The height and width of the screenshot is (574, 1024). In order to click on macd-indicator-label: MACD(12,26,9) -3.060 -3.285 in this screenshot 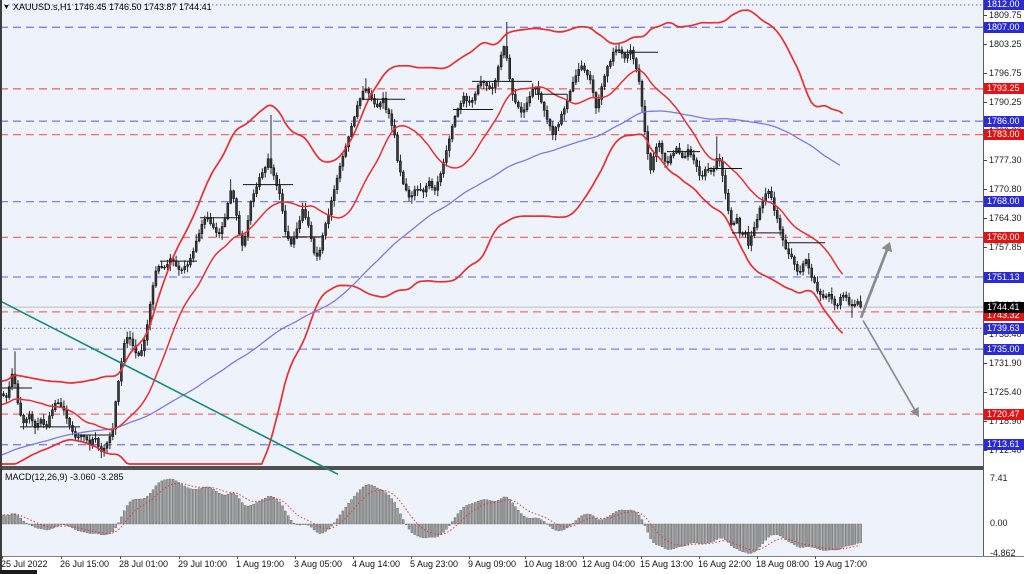, I will do `click(64, 477)`.